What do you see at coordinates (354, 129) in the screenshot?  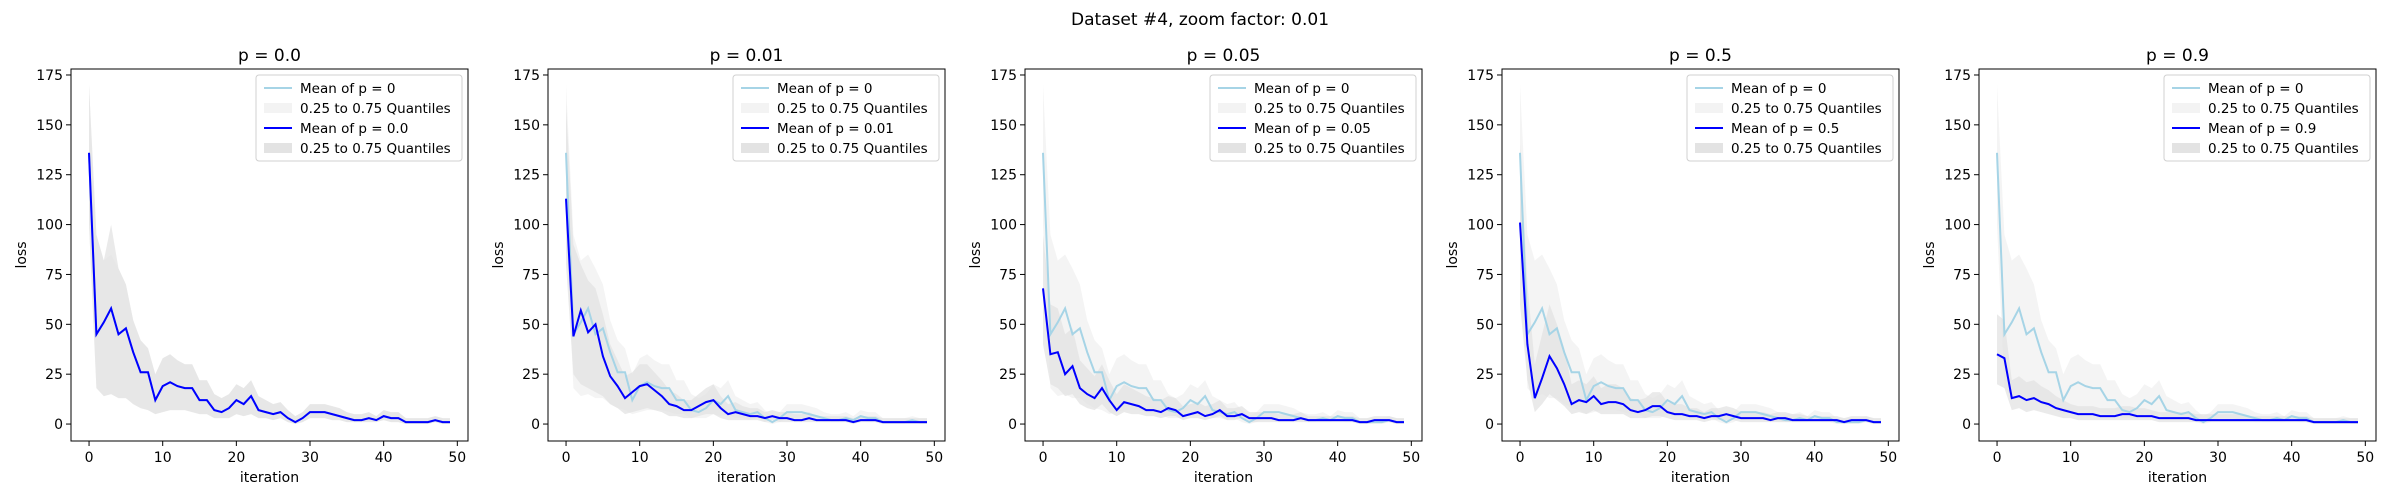 I see `legend-entry-label: Mean of p = 0.0` at bounding box center [354, 129].